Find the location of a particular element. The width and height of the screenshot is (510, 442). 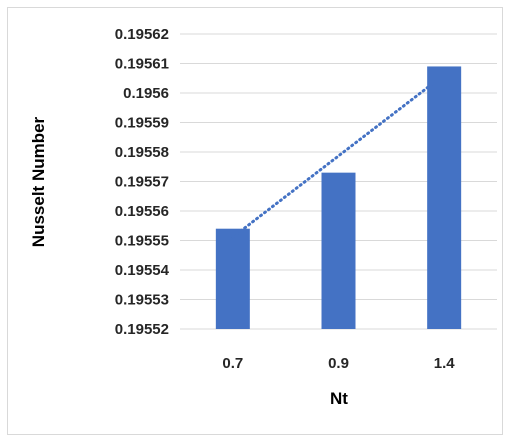

x-axis-title: Nt is located at coordinates (339, 398).